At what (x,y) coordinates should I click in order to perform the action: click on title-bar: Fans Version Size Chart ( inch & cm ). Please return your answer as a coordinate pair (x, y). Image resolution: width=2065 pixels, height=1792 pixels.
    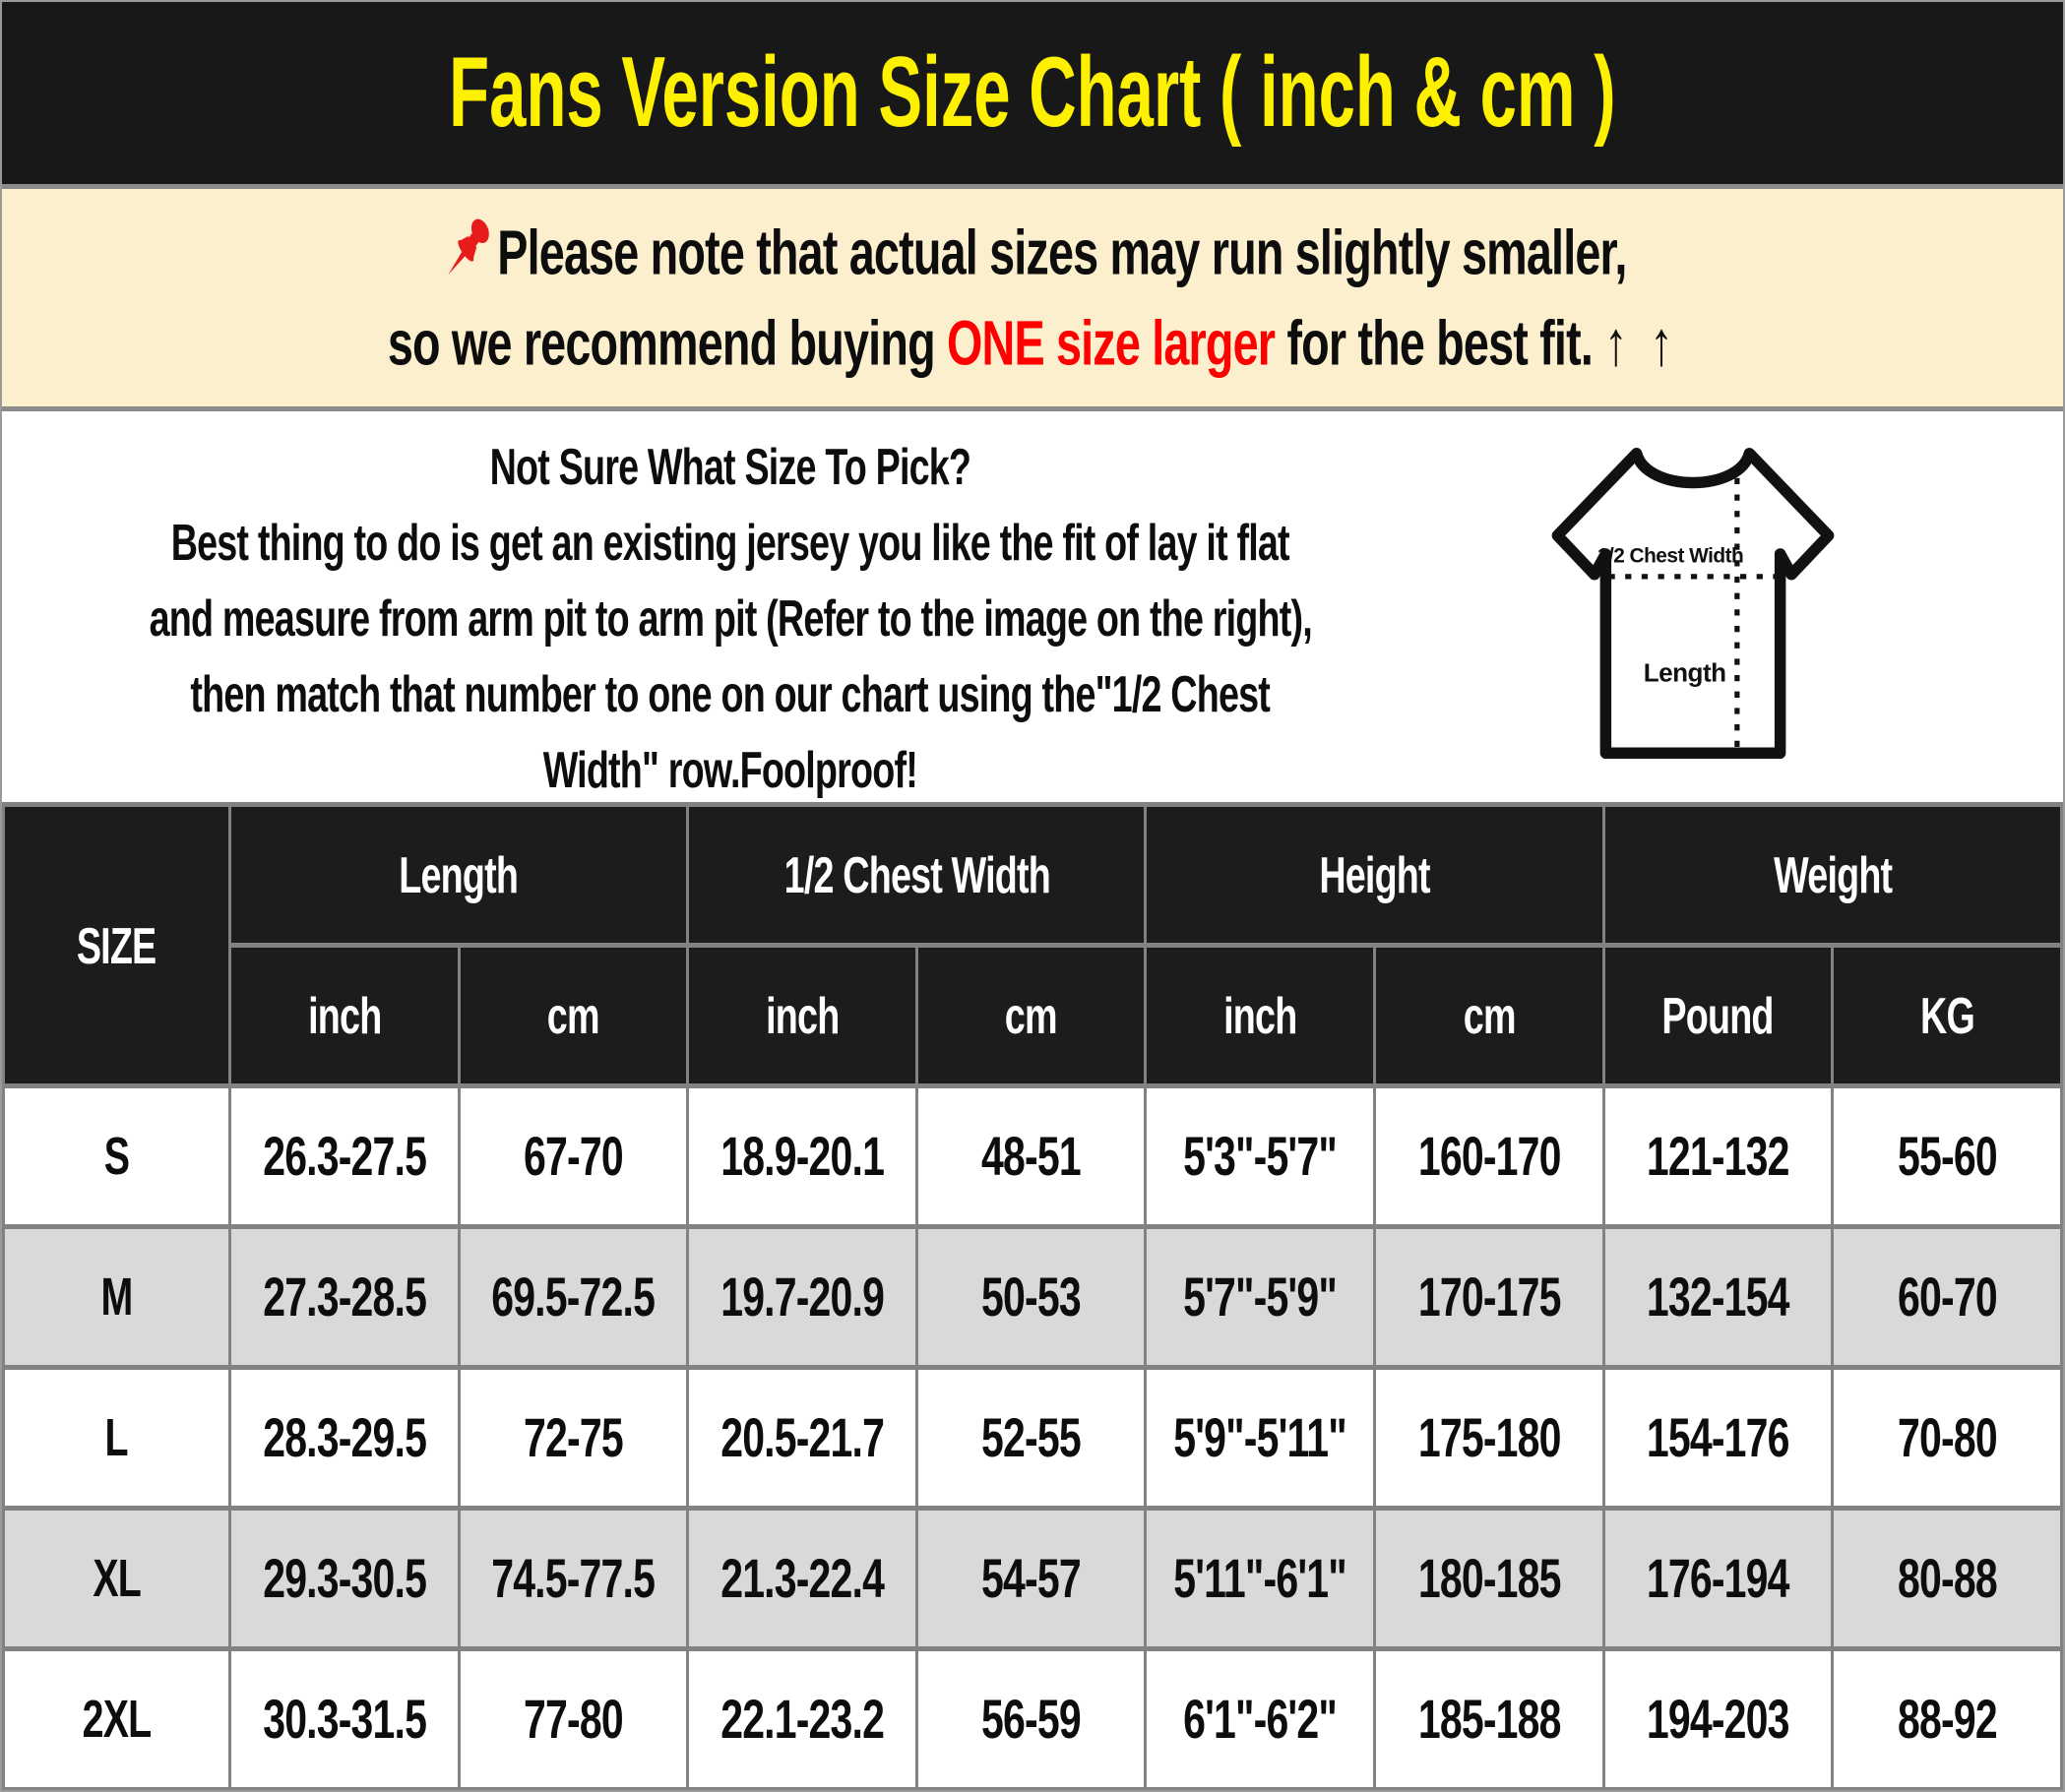
    Looking at the image, I should click on (1032, 96).